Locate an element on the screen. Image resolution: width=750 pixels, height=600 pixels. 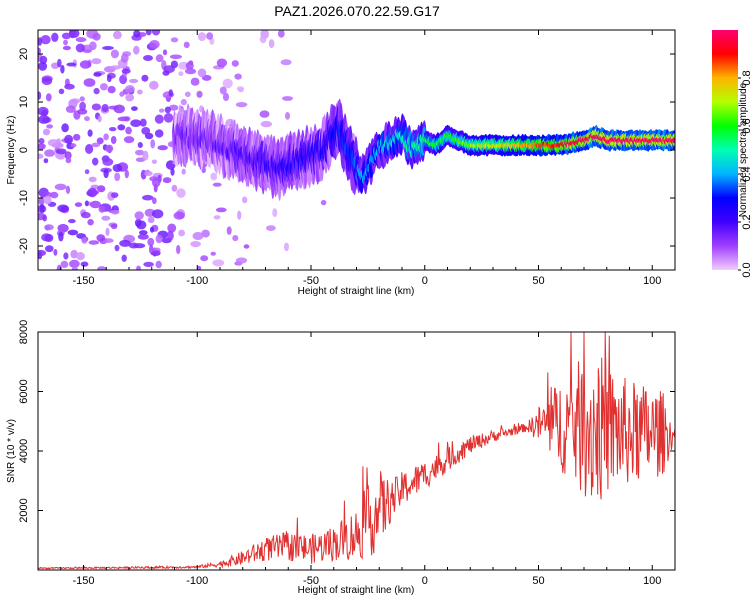
x-tick-label: -150 is located at coordinates (83, 581).